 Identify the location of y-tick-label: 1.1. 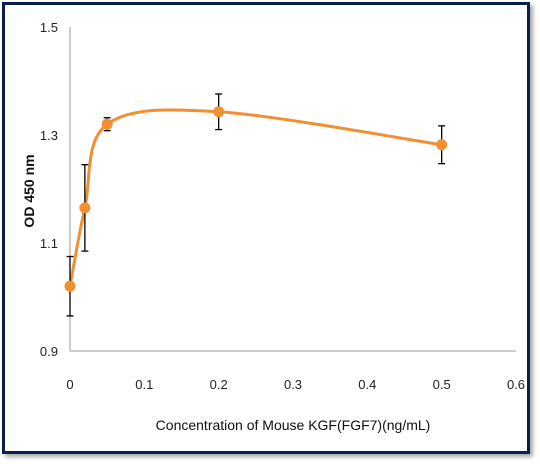
(49, 243).